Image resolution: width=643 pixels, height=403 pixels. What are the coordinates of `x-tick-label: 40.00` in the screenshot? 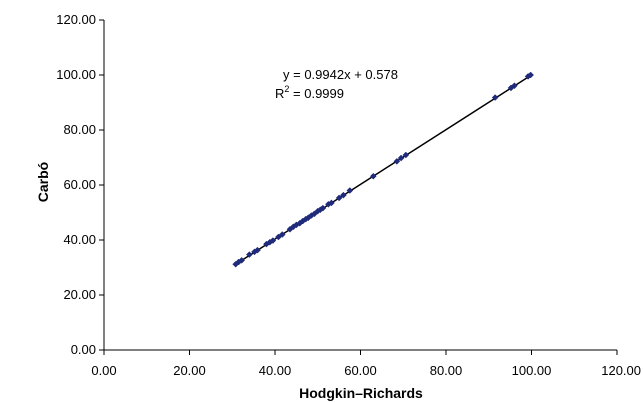 It's located at (275, 370).